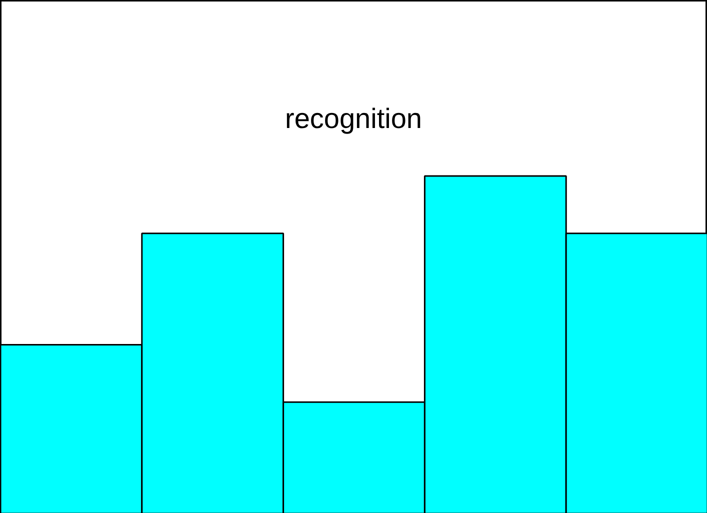 The height and width of the screenshot is (513, 707). Describe the element at coordinates (353, 118) in the screenshot. I see `chart-title: recognition` at that location.